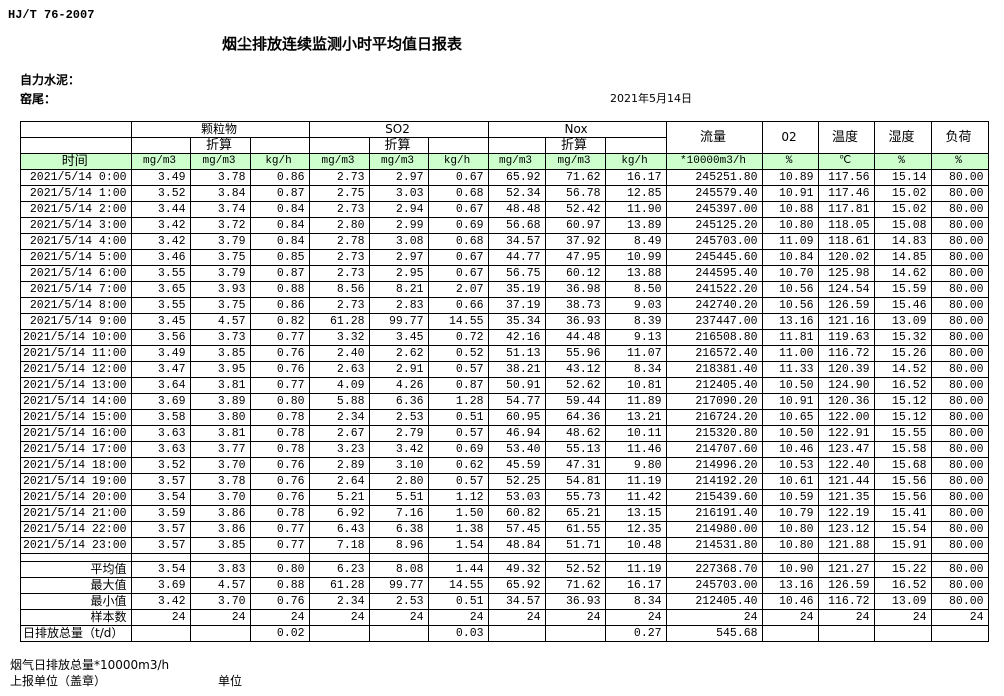  What do you see at coordinates (846, 449) in the screenshot?
I see `value-cell: 123.47` at bounding box center [846, 449].